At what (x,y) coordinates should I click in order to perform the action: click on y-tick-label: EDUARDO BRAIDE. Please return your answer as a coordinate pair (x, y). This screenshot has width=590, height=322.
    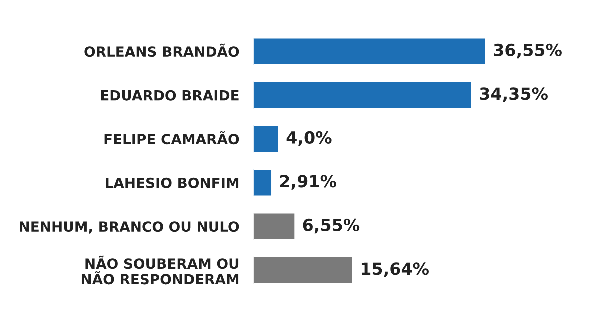
    Looking at the image, I should click on (170, 95).